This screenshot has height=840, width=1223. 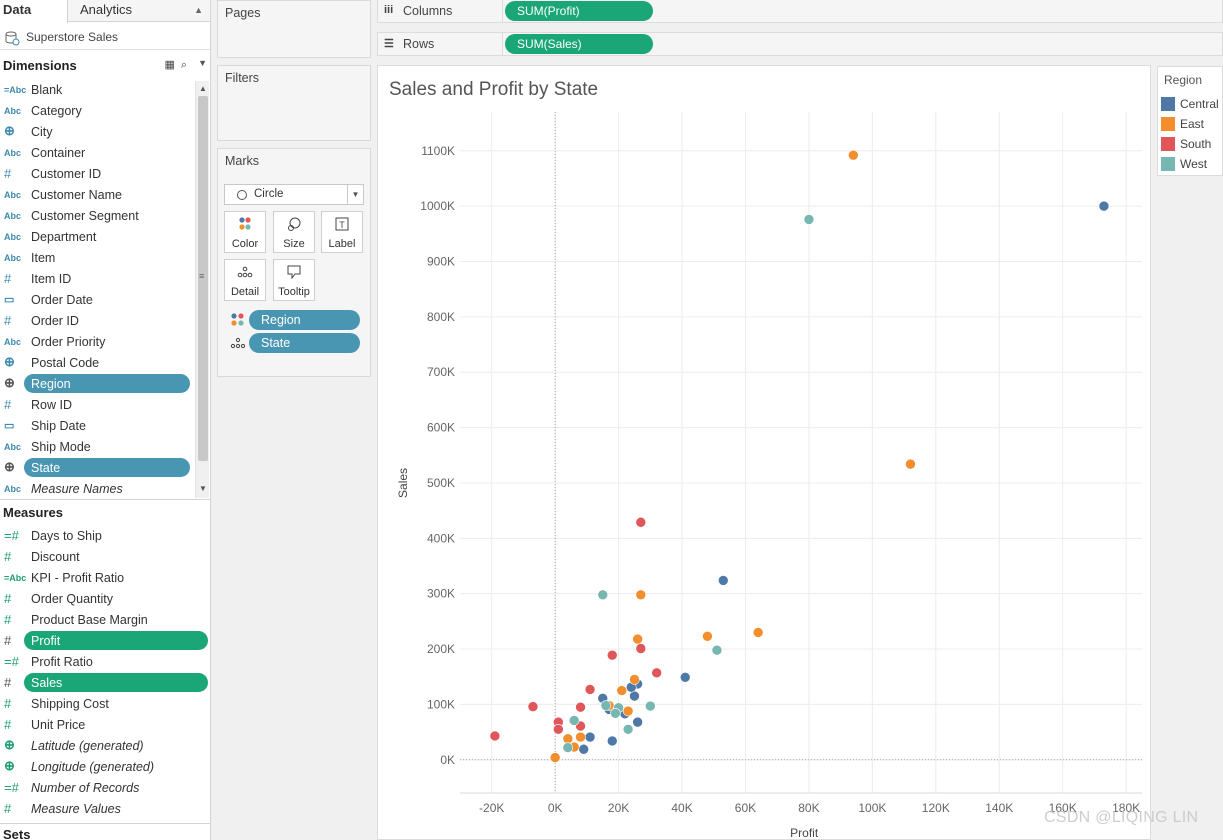 What do you see at coordinates (62, 300) in the screenshot?
I see `field-label: Order Date` at bounding box center [62, 300].